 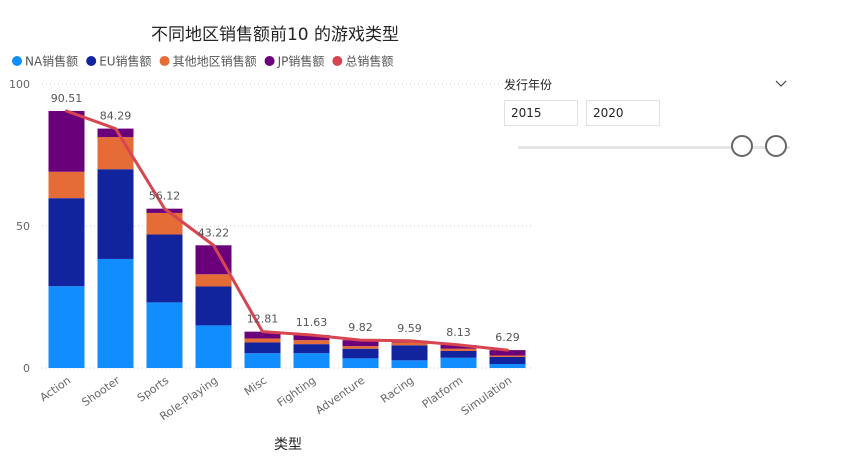 I want to click on start-year-input: 2015, so click(x=541, y=113).